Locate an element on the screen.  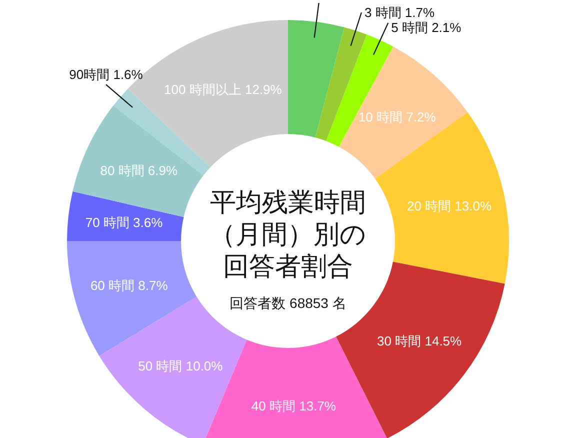
slice-label: 40 時間 13.7% is located at coordinates (293, 406).